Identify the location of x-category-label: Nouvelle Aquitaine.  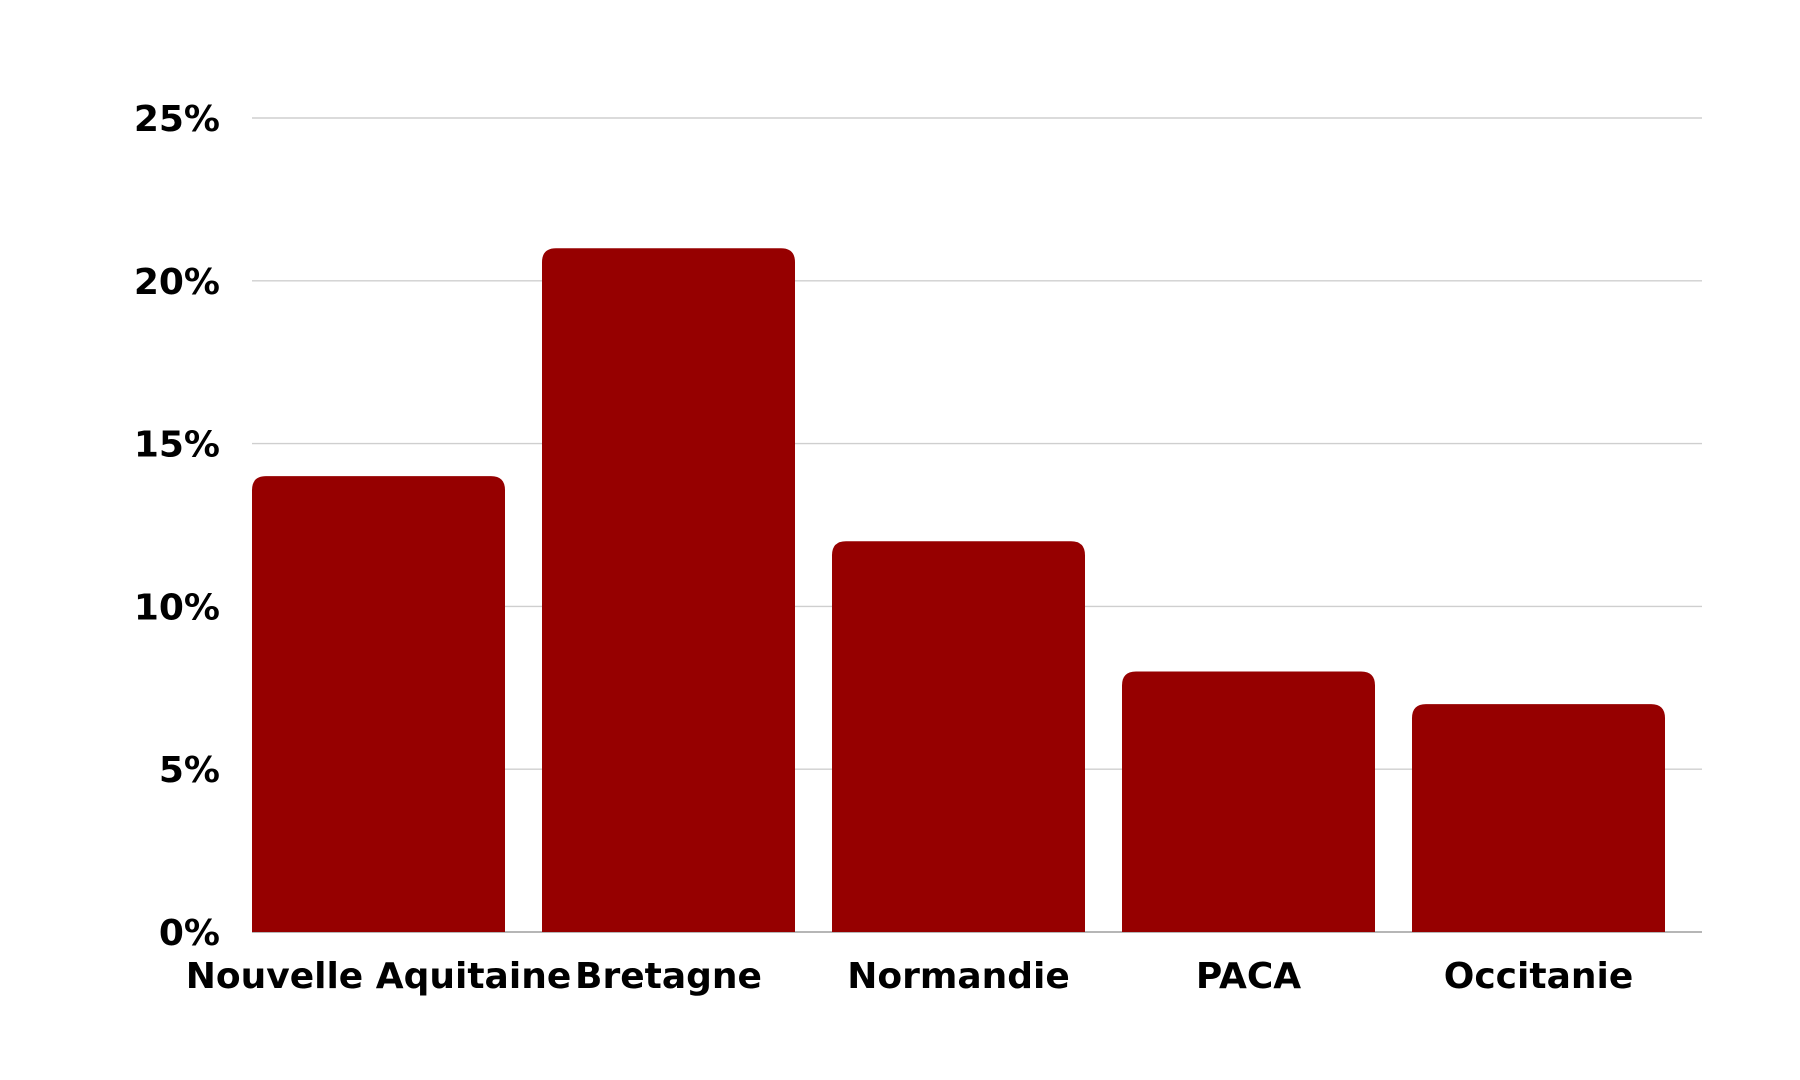
(379, 976).